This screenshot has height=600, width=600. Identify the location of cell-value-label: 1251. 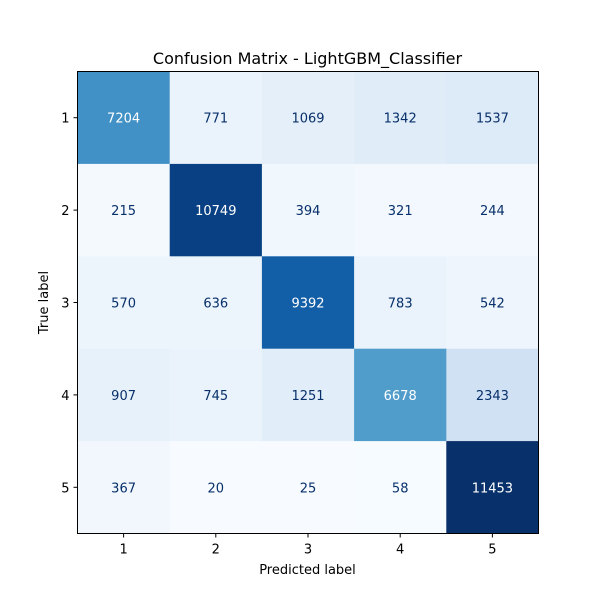
(307, 396).